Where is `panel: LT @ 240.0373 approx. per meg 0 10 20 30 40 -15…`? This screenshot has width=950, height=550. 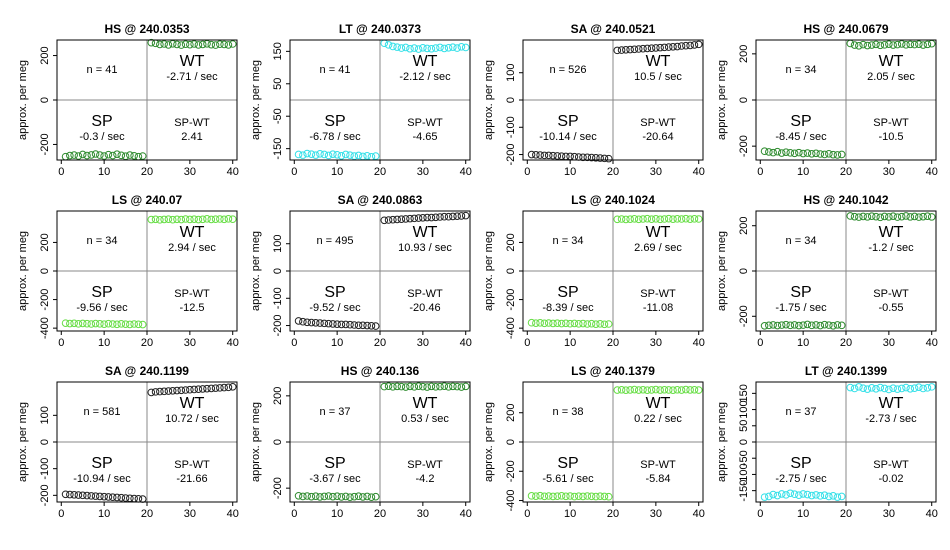 panel: LT @ 240.0373 approx. per meg 0 10 20 30 40 -15… is located at coordinates (361, 100).